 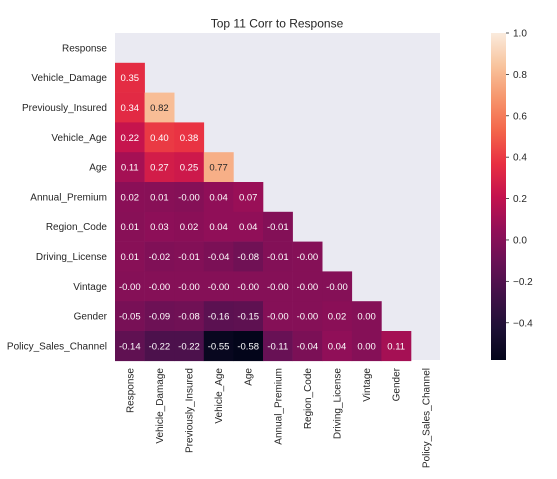 I want to click on colorbar-tick-label: 0.0, so click(x=520, y=240).